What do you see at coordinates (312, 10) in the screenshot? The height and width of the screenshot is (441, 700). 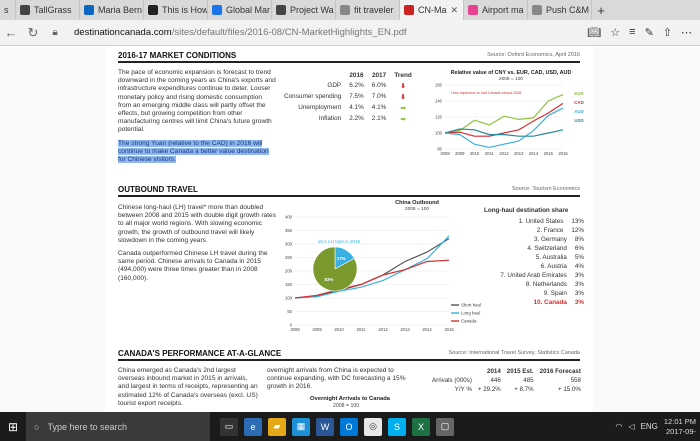 I see `tab-label: Project Wa` at bounding box center [312, 10].